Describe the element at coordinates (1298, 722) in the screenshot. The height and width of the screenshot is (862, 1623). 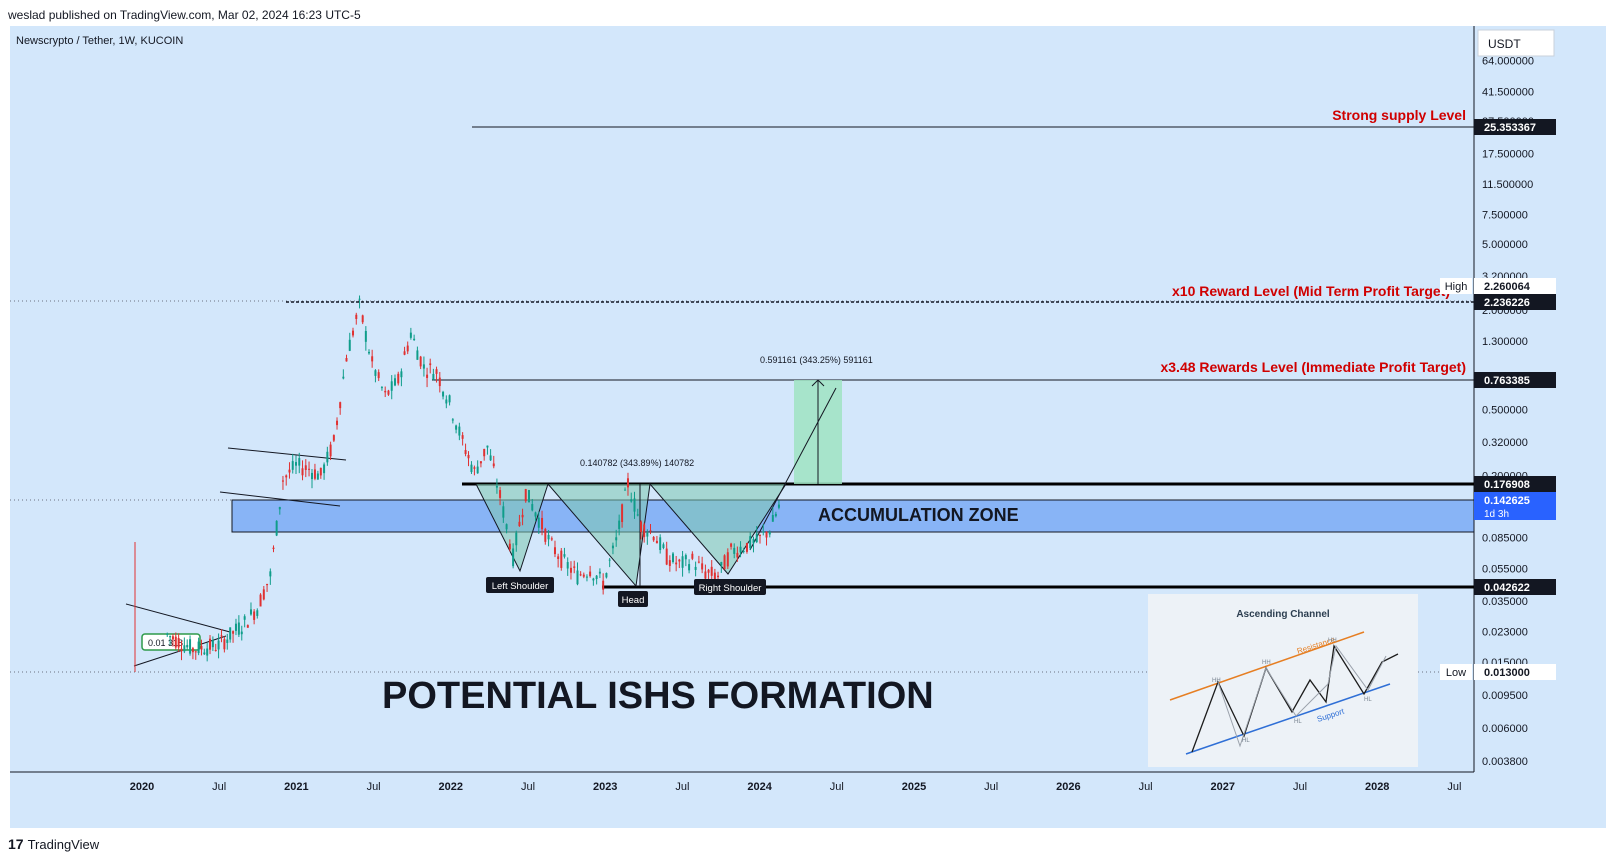
I see `inset-hl-2: HL` at that location.